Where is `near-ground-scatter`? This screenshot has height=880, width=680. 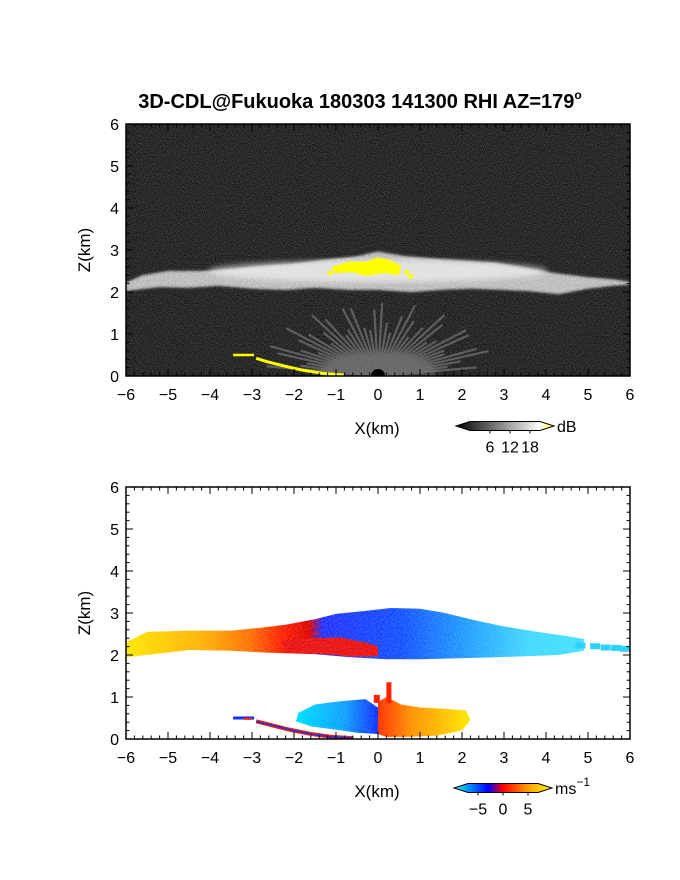
near-ground-scatter is located at coordinates (377, 339).